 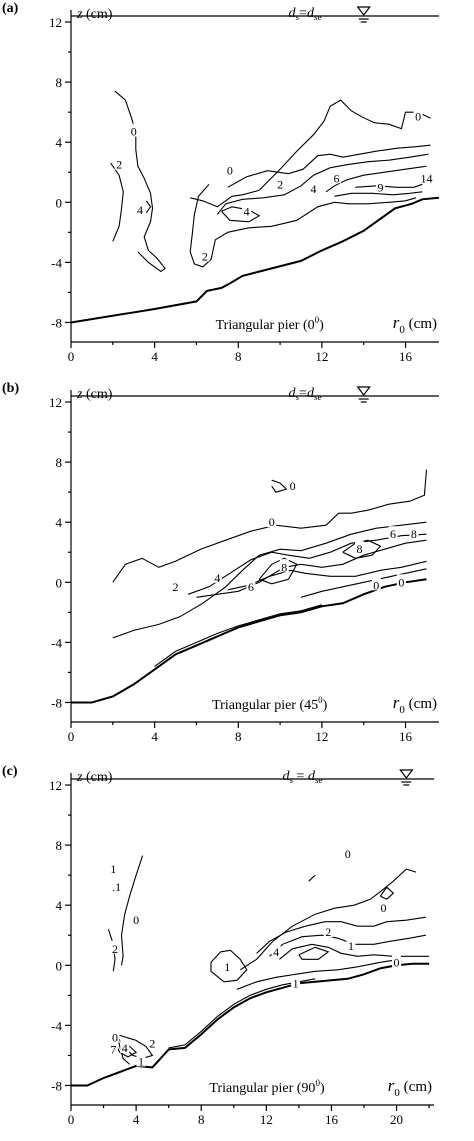 What do you see at coordinates (321, 325) in the screenshot?
I see `caption-end: )` at bounding box center [321, 325].